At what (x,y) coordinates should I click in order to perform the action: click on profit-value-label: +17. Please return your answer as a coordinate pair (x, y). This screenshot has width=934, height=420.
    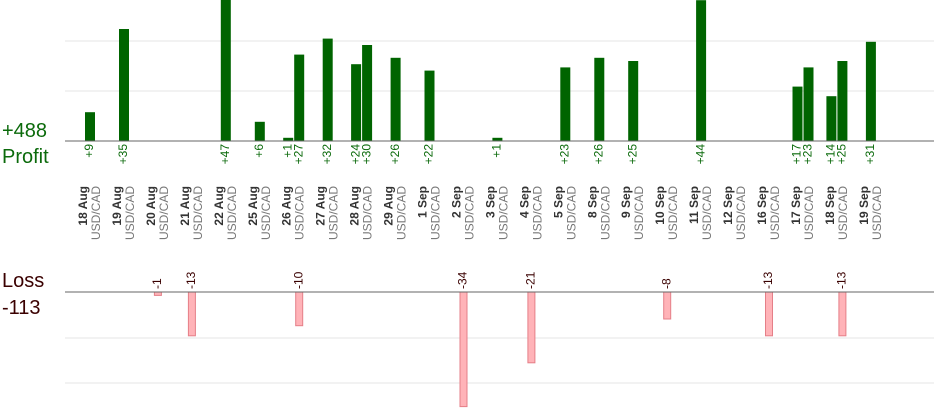
    Looking at the image, I should click on (797, 154).